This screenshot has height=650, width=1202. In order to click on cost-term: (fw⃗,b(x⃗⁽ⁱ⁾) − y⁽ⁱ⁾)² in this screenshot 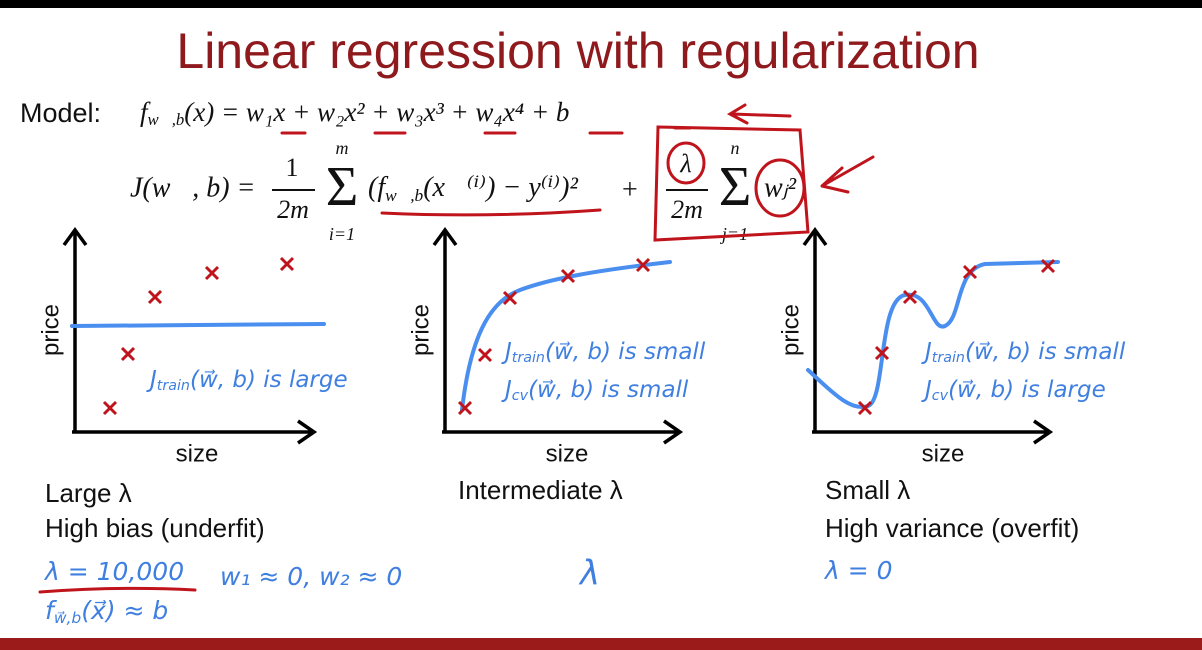, I will do `click(473, 188)`.